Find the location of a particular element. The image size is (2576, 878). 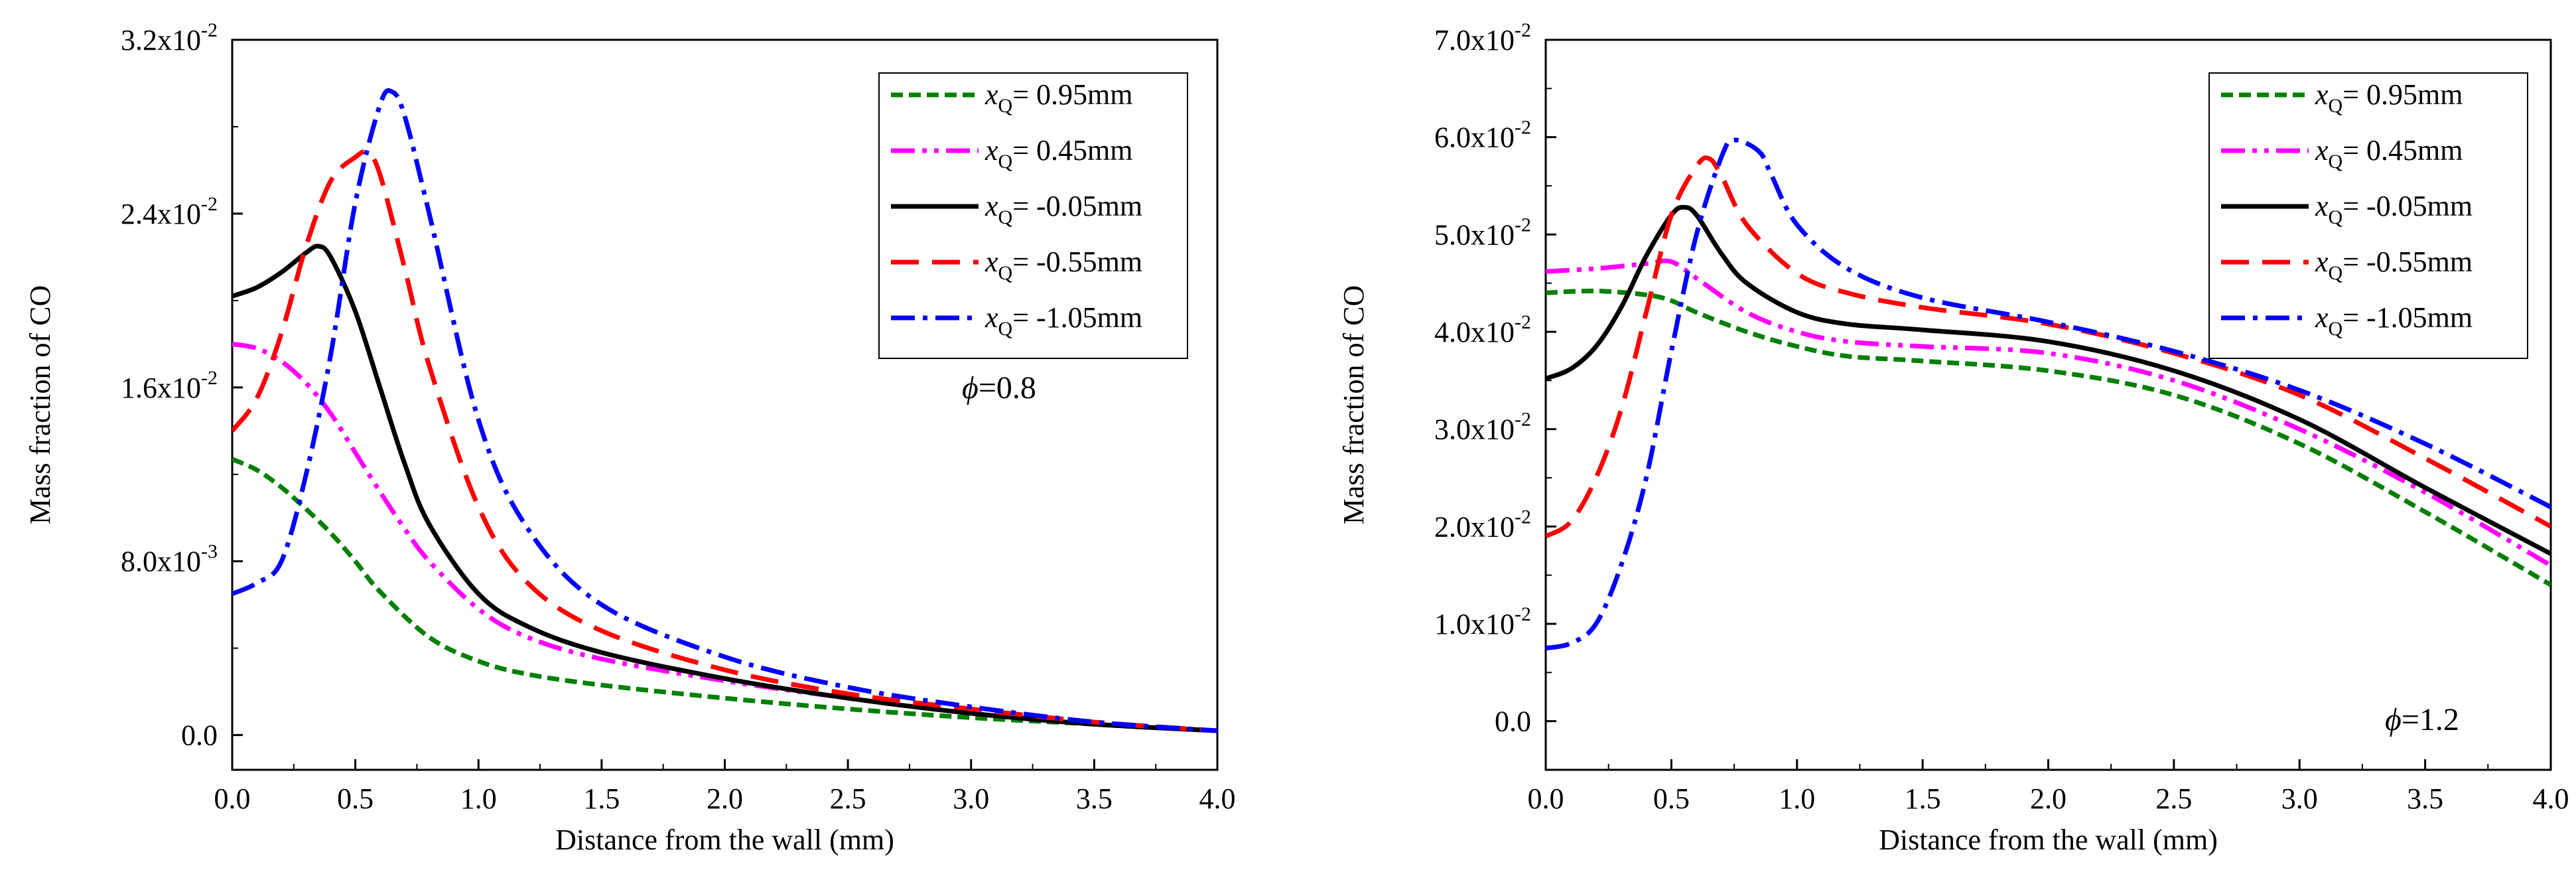

y-tick-label: 2.0x10⁻² is located at coordinates (1482, 524).